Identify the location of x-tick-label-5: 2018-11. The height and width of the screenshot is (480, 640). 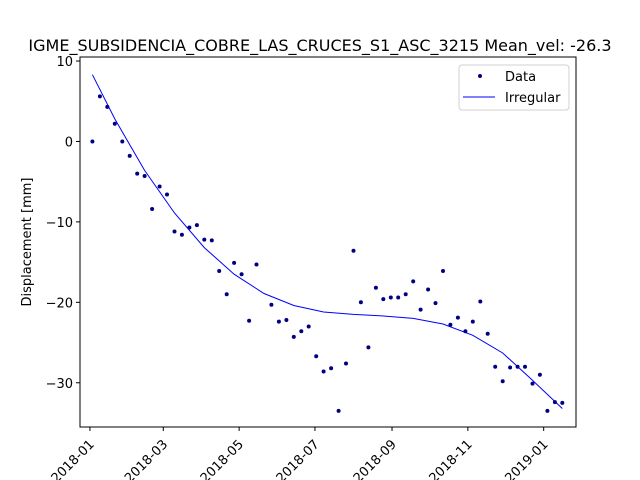
(451, 458).